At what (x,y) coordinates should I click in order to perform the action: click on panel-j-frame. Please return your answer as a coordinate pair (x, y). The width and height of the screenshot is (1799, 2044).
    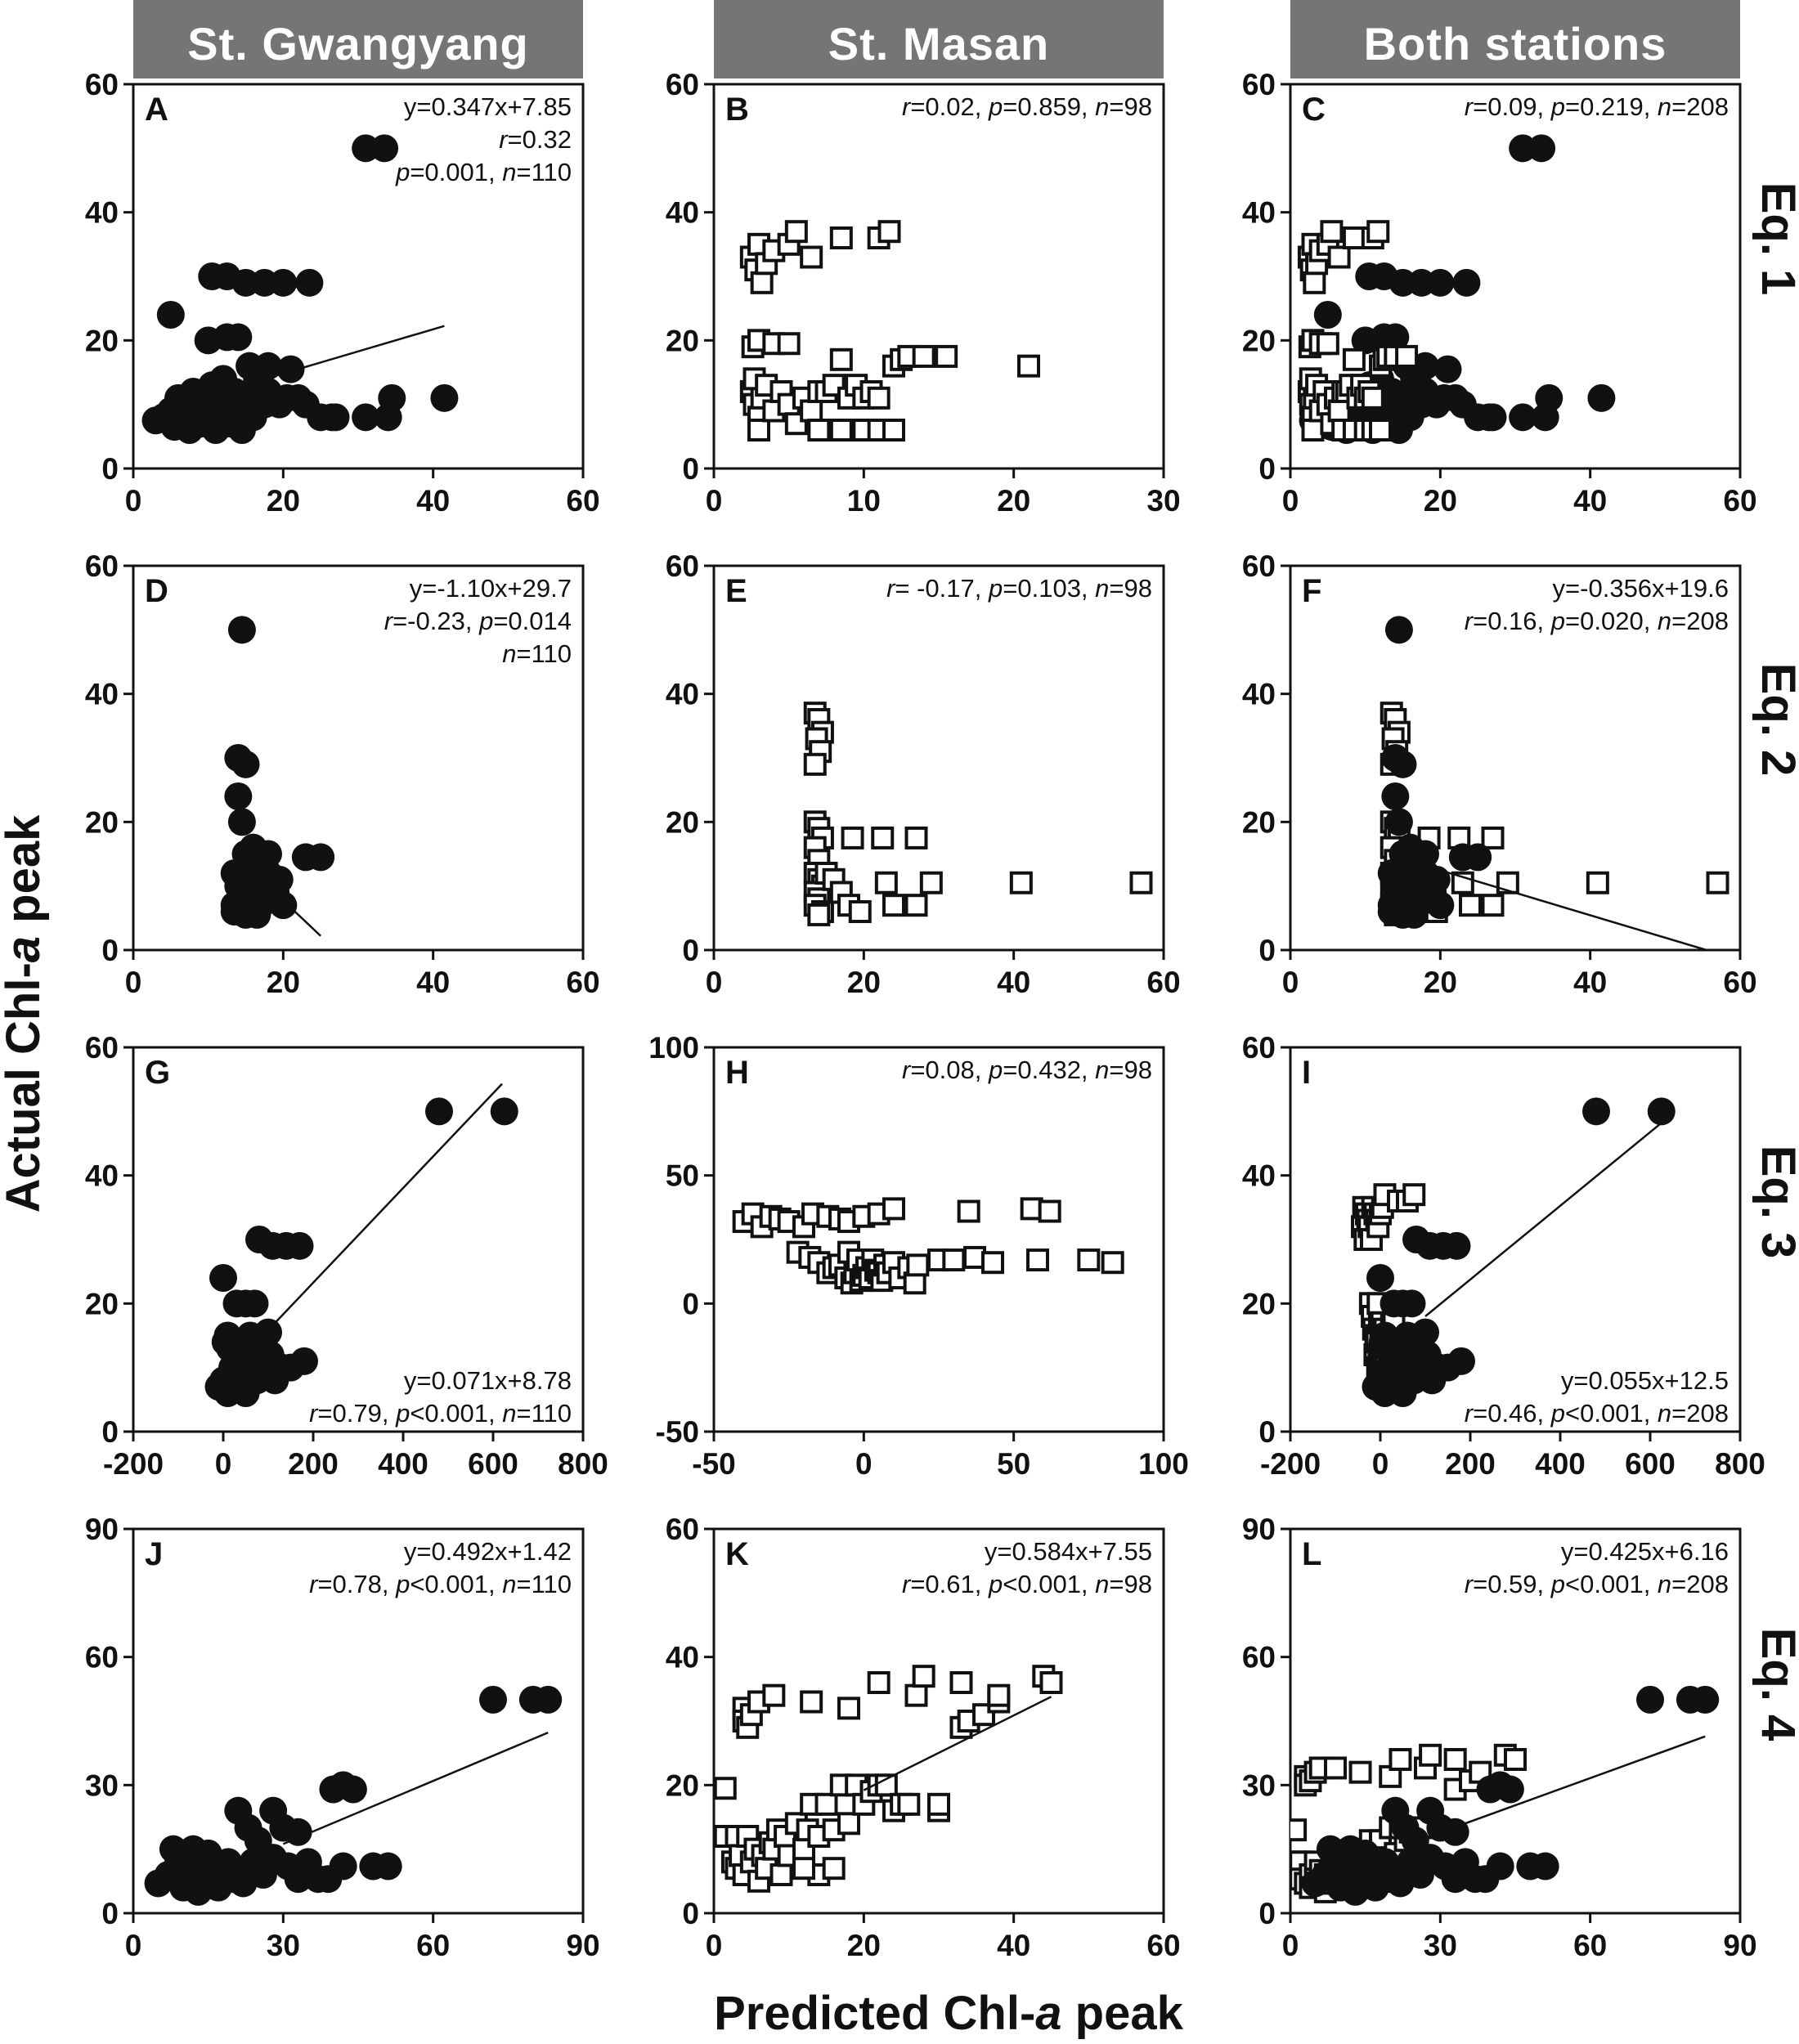
    Looking at the image, I should click on (359, 1721).